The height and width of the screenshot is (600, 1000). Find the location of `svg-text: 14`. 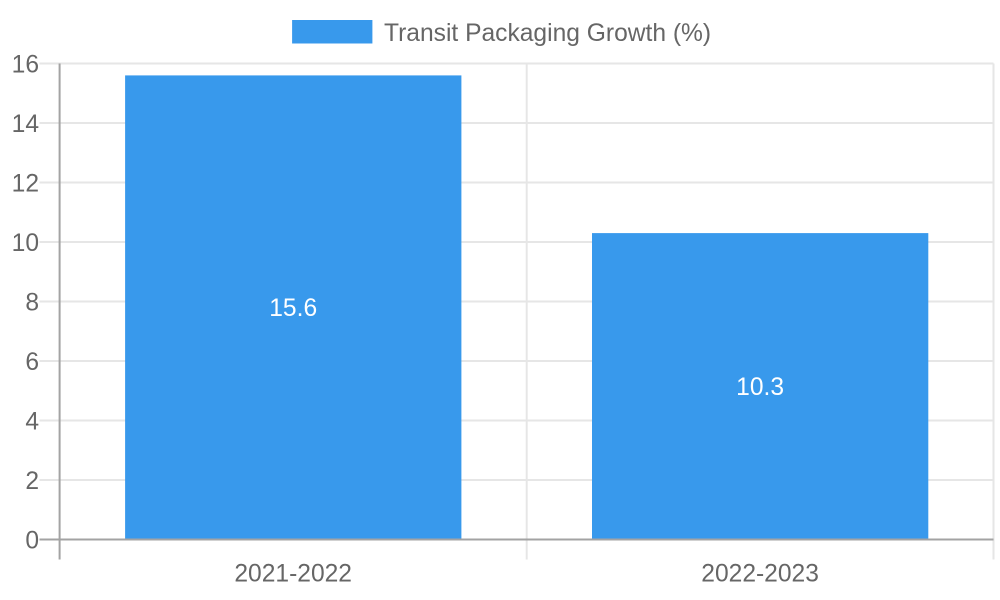

svg-text: 14 is located at coordinates (25, 124).